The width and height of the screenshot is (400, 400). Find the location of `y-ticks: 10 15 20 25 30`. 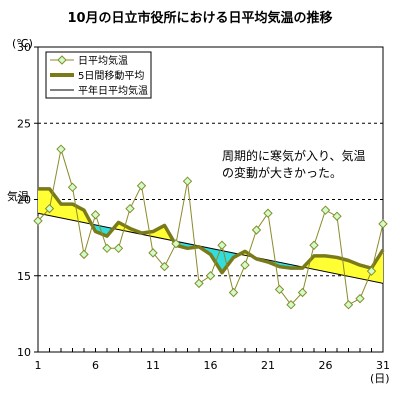

y-ticks: 10 15 20 25 30 is located at coordinates (27, 200).